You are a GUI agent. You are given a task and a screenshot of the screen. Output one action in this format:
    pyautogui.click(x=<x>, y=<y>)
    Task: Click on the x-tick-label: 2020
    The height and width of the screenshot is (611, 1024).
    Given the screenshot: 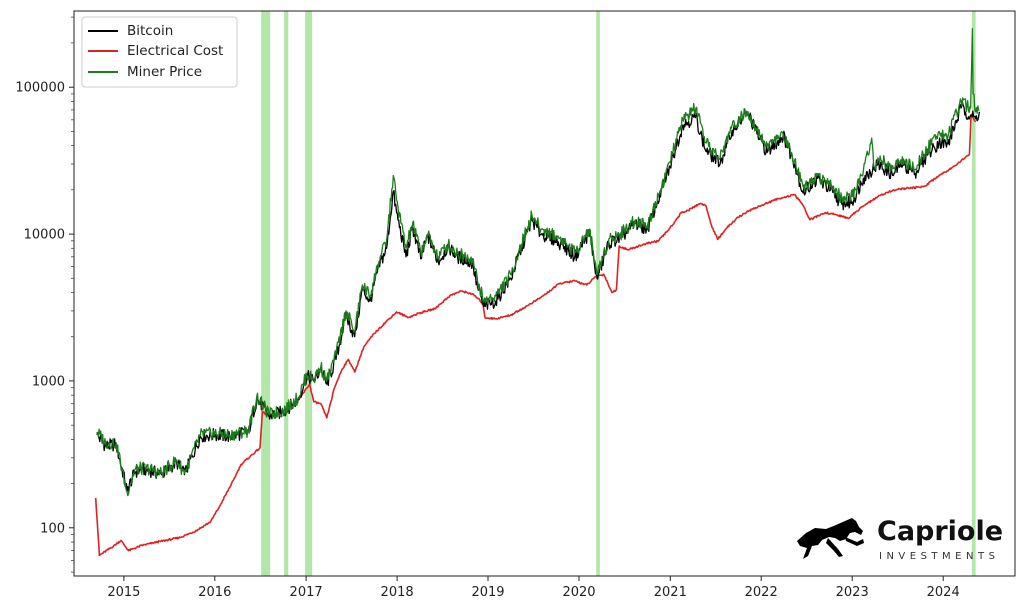 What is the action you would take?
    pyautogui.click(x=578, y=592)
    